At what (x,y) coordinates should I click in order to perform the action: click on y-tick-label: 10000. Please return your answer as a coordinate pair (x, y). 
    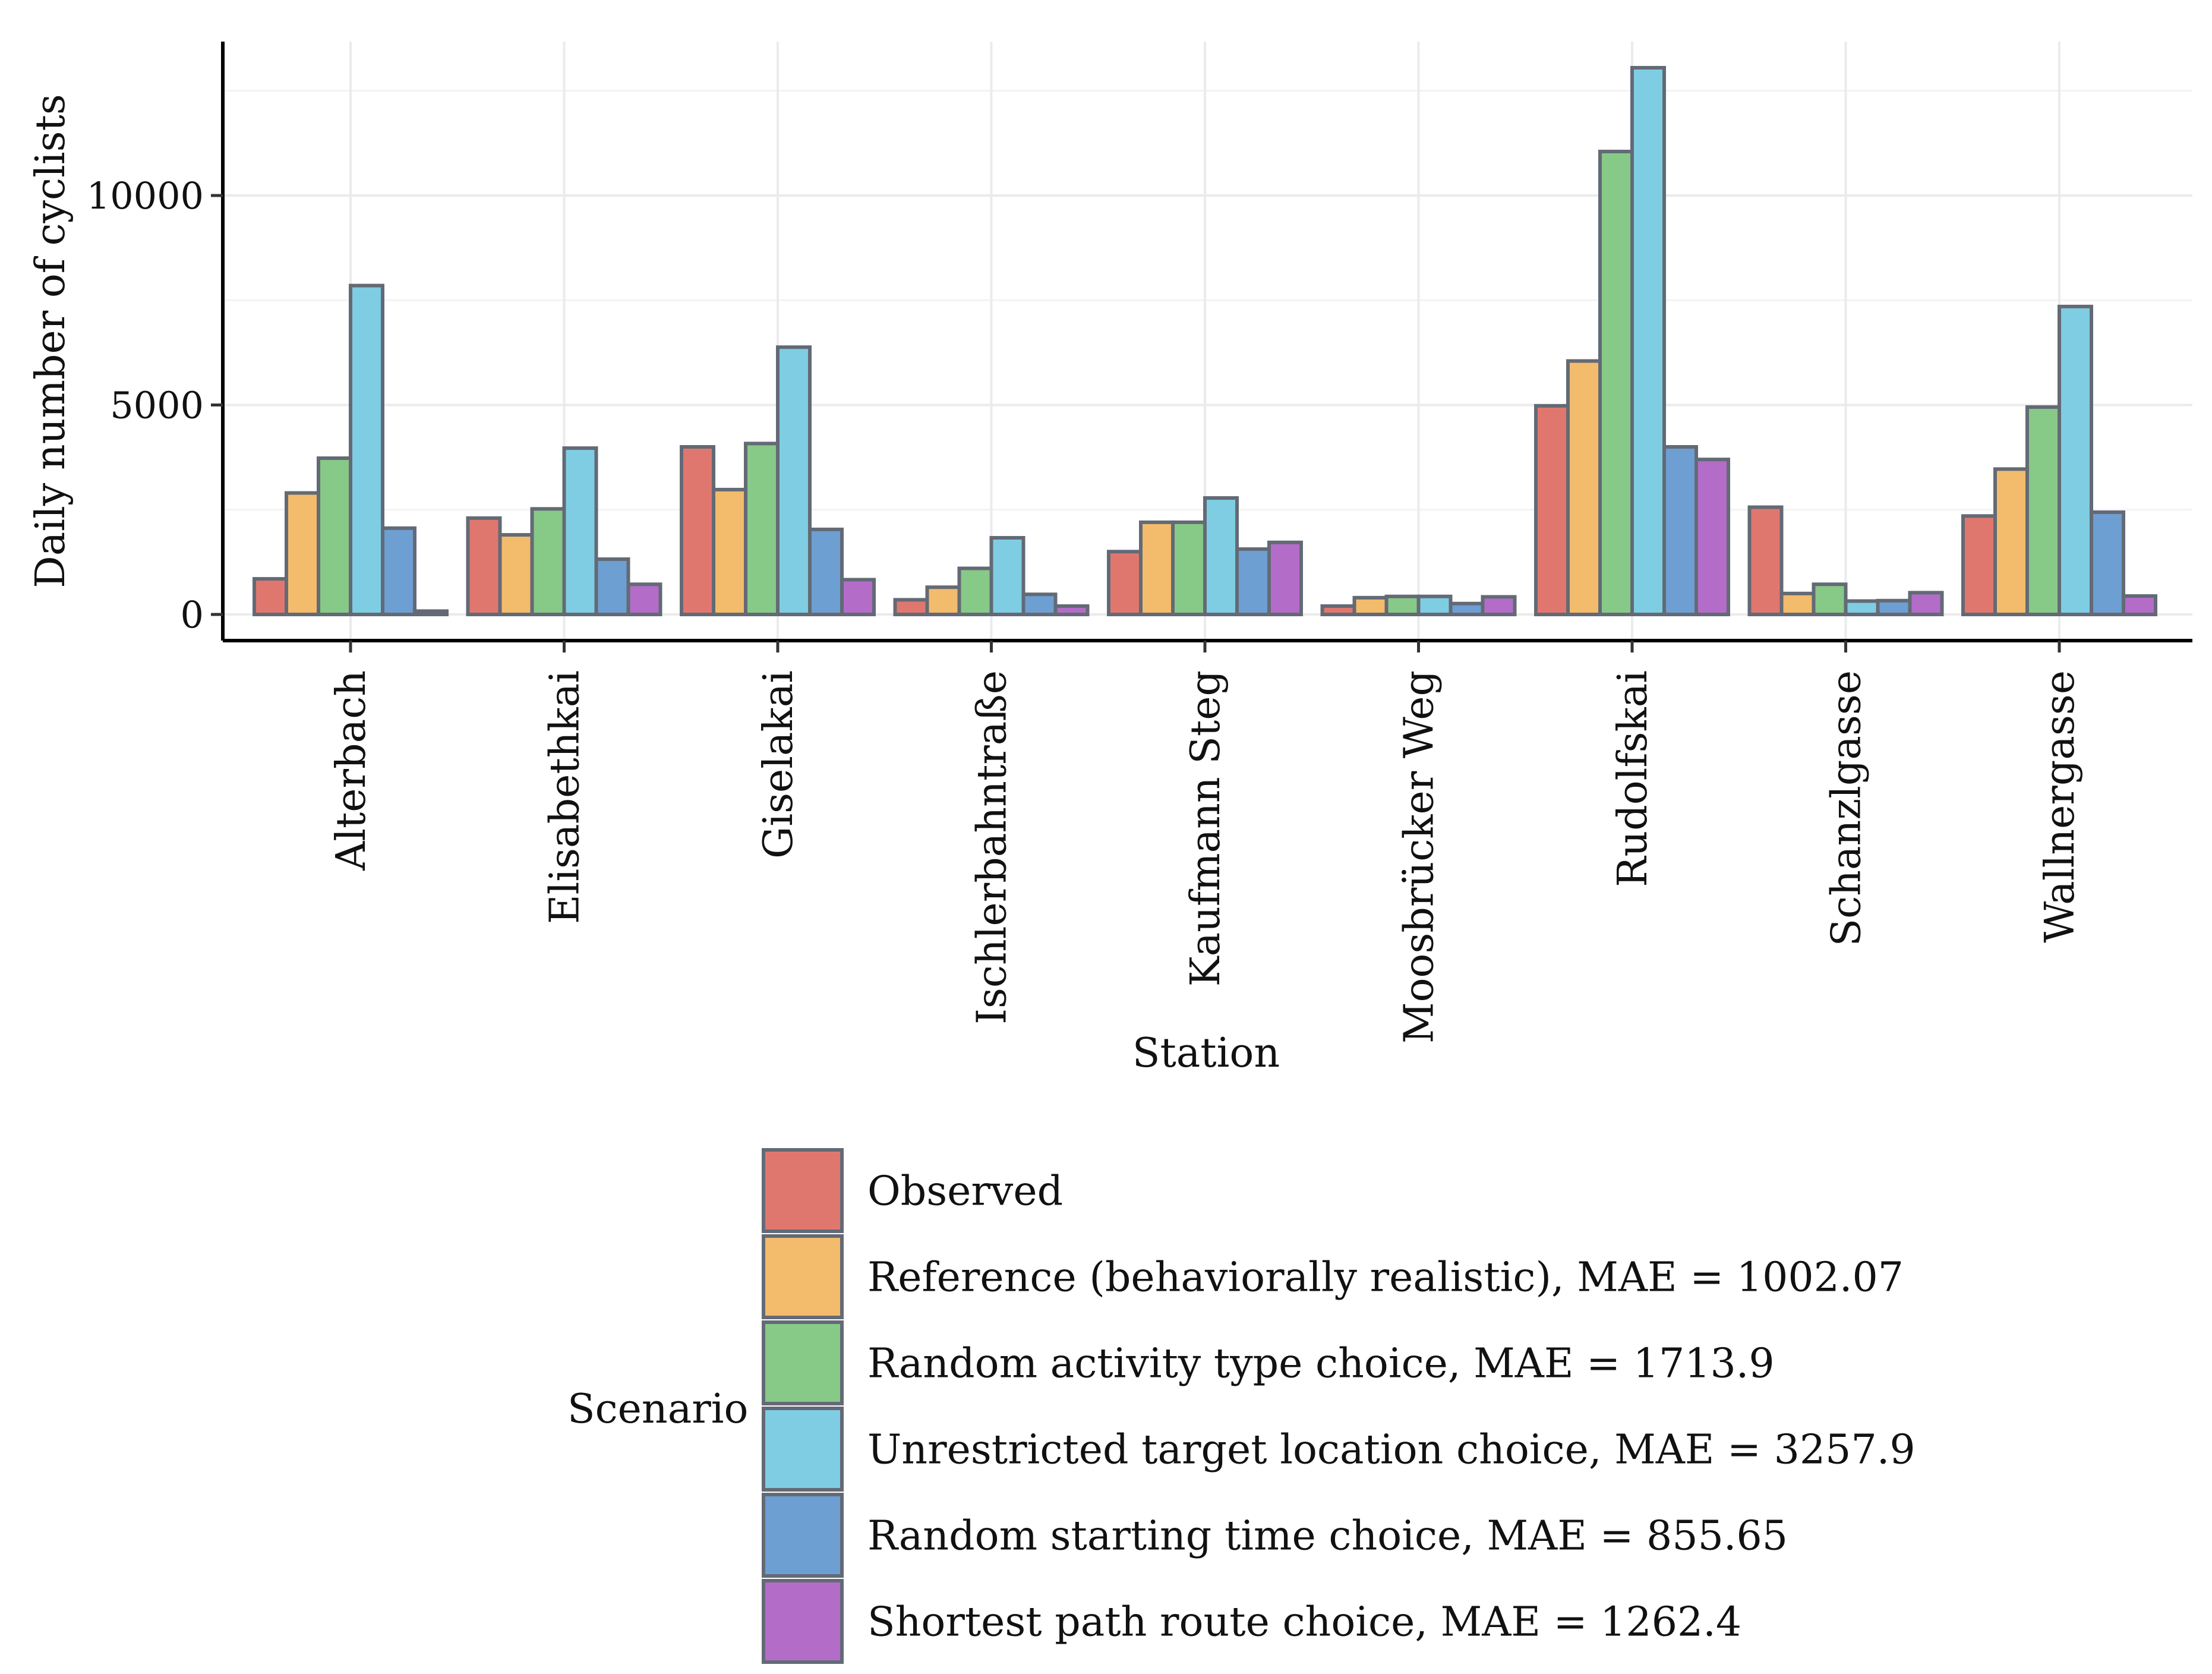
    Looking at the image, I should click on (145, 195).